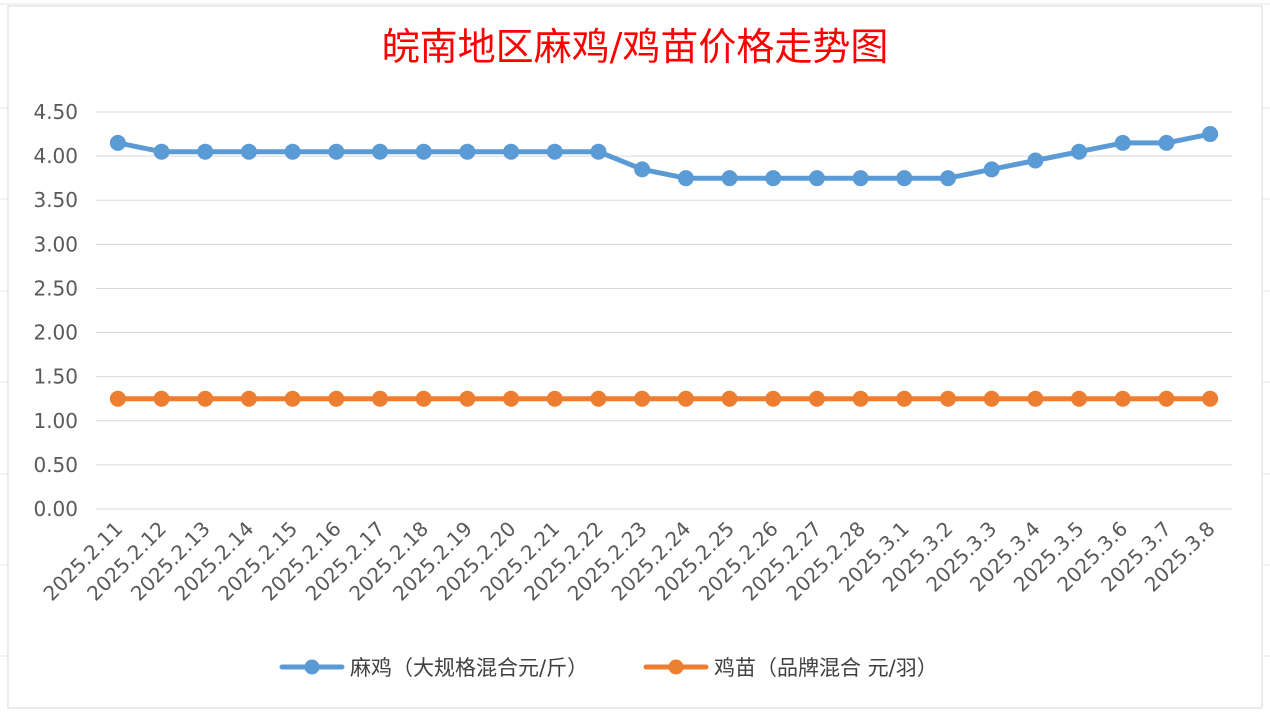 Image resolution: width=1270 pixels, height=714 pixels. What do you see at coordinates (55, 244) in the screenshot?
I see `y-tick-label: 3.00` at bounding box center [55, 244].